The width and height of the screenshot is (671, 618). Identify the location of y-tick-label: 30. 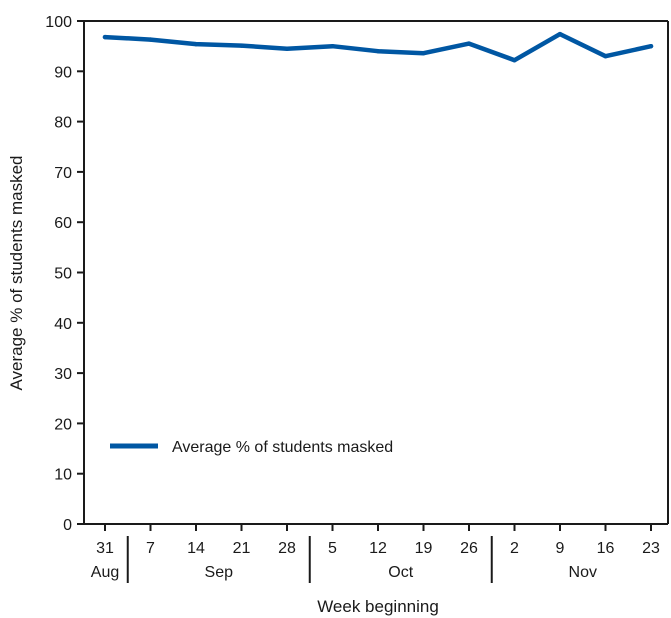
(63, 374).